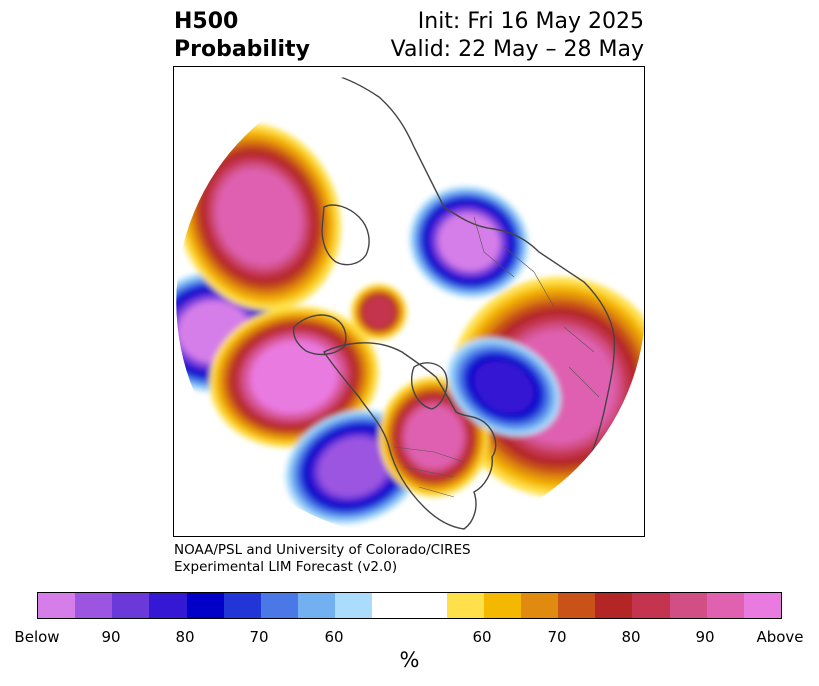 The image size is (819, 686). I want to click on alaska-coast, so click(319, 335).